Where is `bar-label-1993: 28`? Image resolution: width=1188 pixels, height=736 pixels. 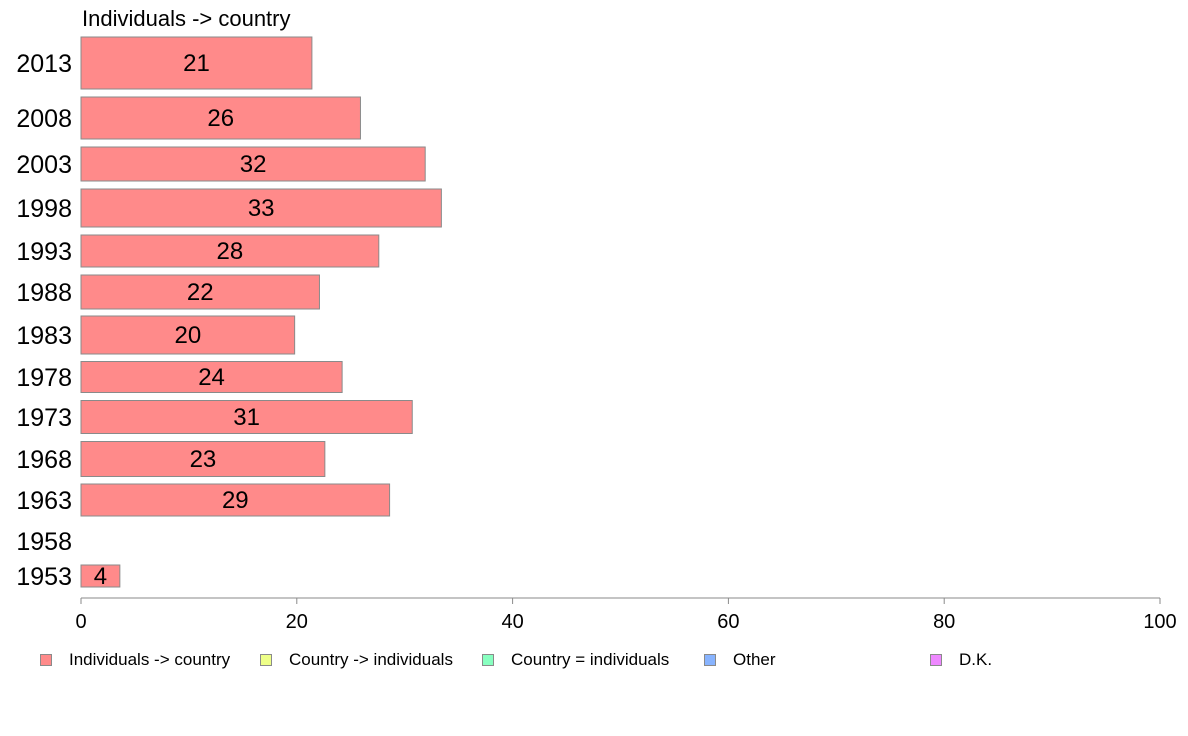
bar-label-1993: 28 is located at coordinates (230, 251).